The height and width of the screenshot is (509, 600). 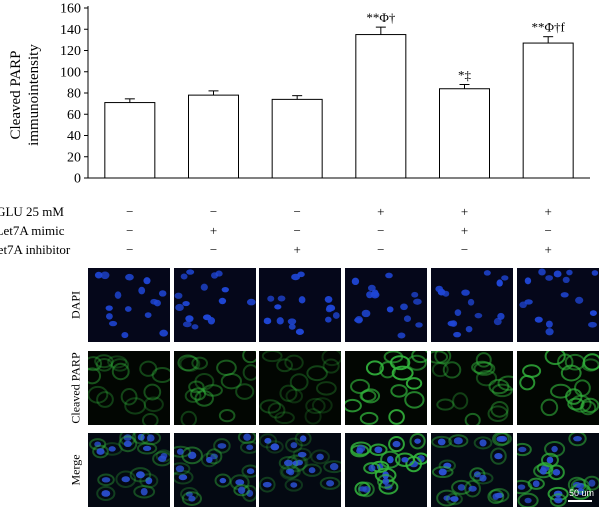 What do you see at coordinates (465, 75) in the screenshot?
I see `bar-annotation: *‡` at bounding box center [465, 75].